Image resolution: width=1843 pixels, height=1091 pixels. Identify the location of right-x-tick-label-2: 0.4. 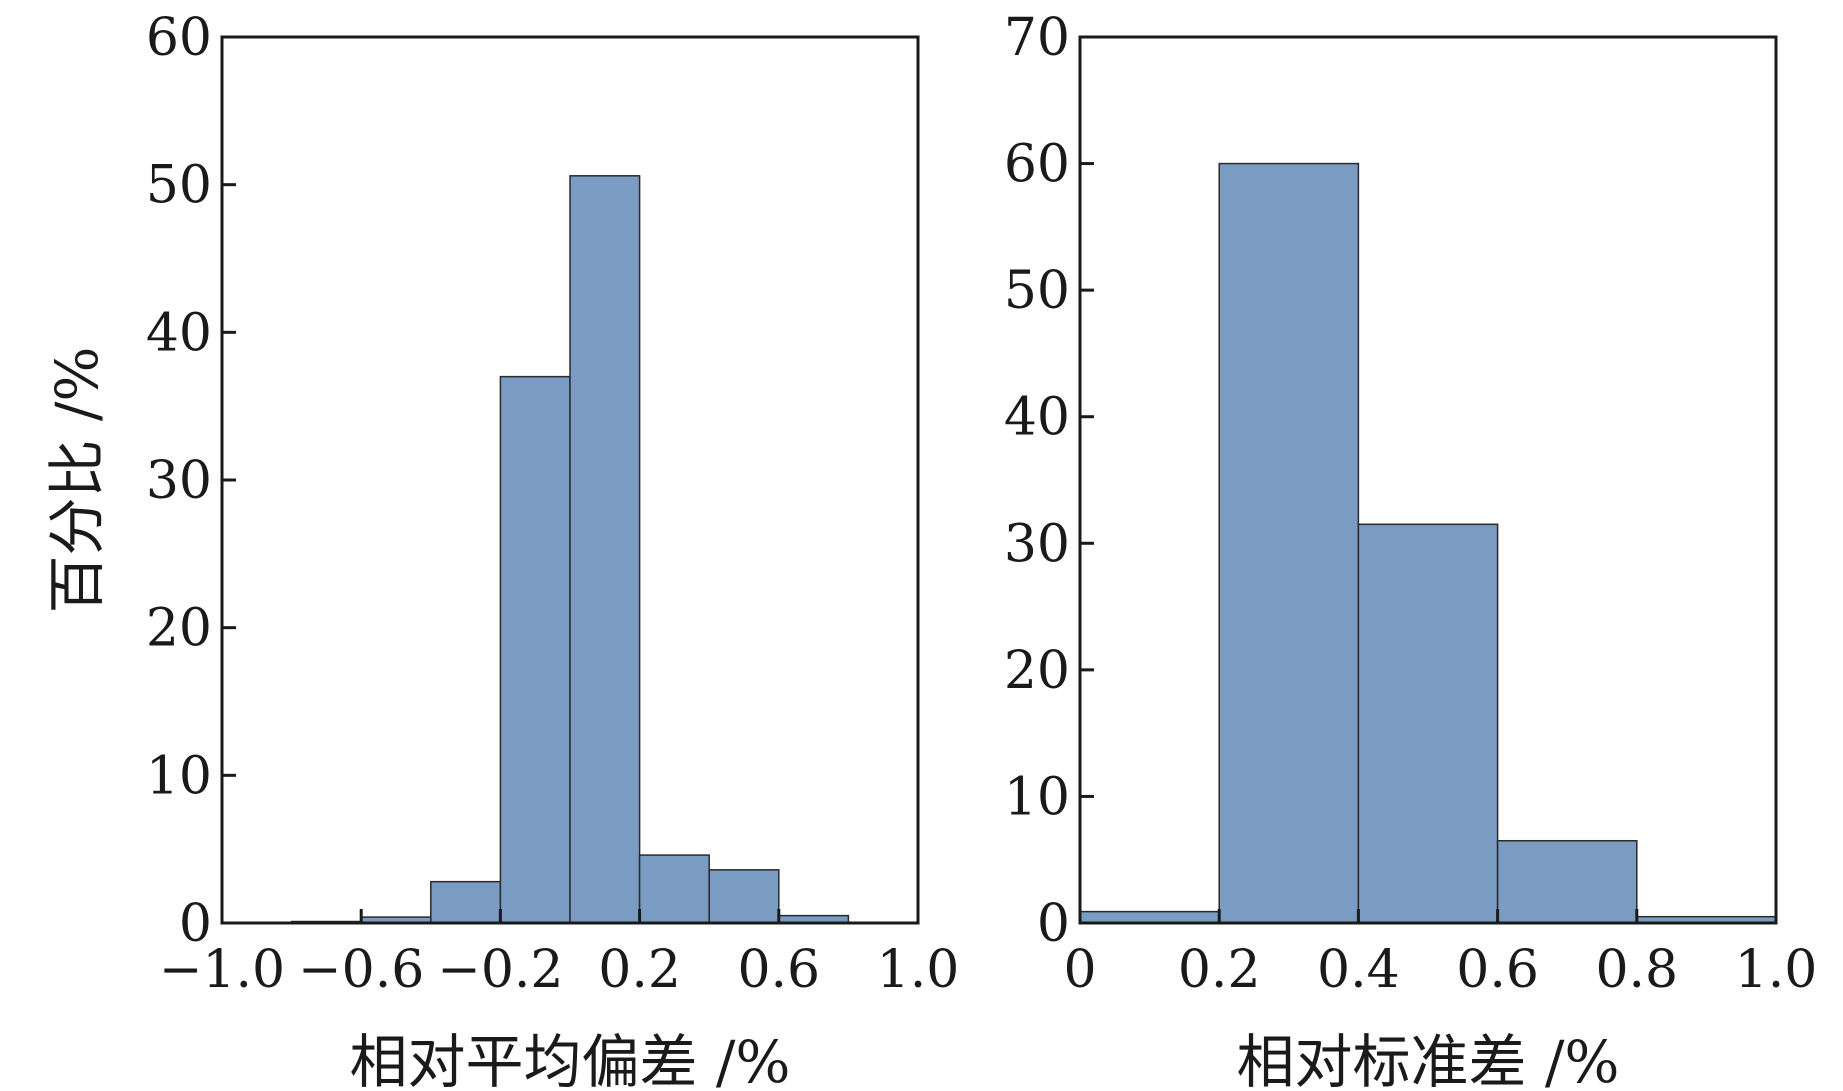
(1358, 970).